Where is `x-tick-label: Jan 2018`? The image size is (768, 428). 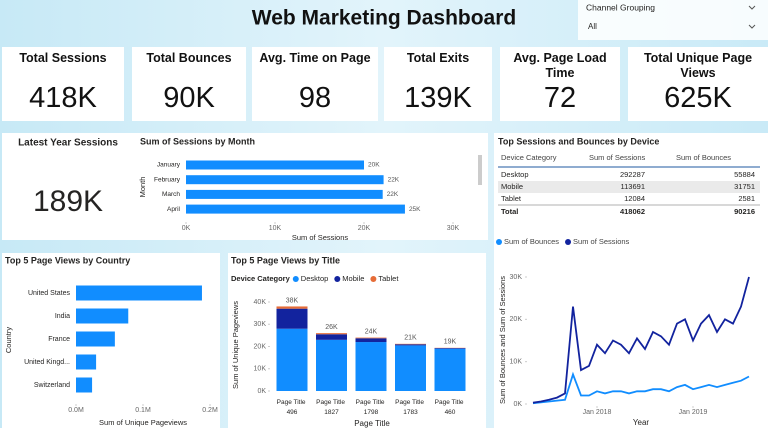
x-tick-label: Jan 2018 is located at coordinates (597, 412).